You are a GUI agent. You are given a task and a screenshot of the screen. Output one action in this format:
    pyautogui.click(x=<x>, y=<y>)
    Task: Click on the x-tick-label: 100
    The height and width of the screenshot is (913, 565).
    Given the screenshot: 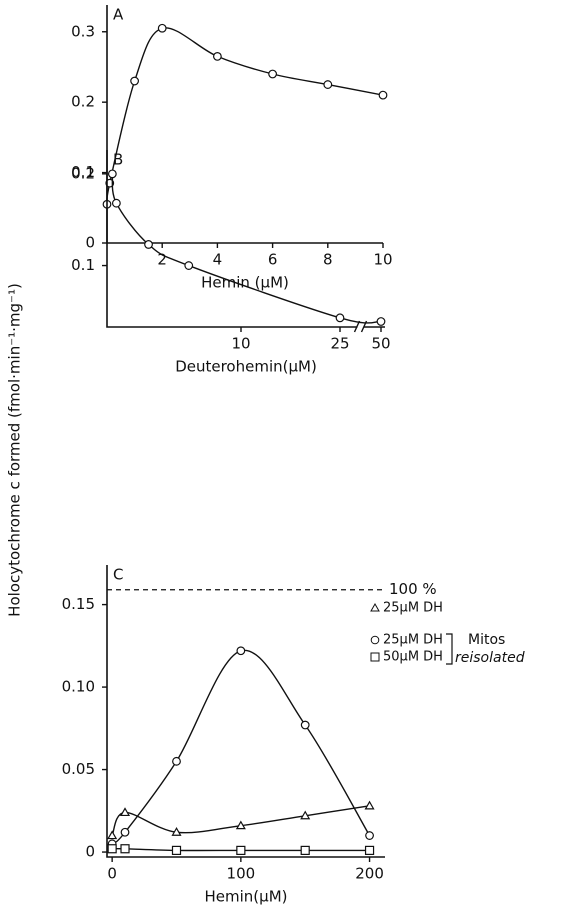 What is the action you would take?
    pyautogui.click(x=241, y=874)
    